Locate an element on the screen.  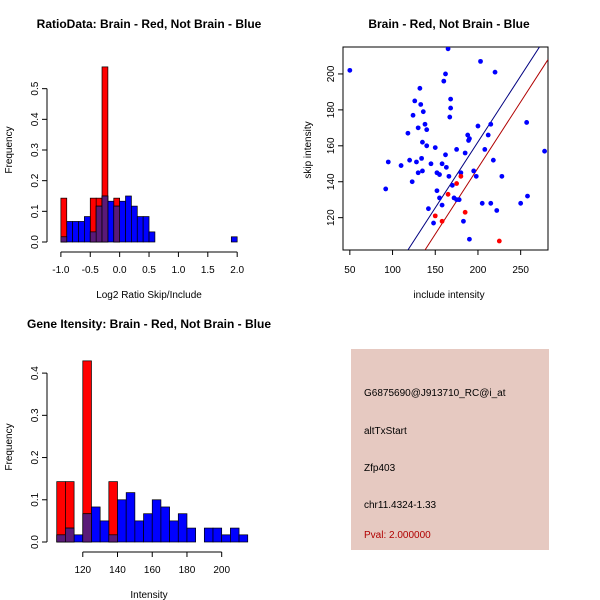
x-tick-label: 120 is located at coordinates (82, 570).